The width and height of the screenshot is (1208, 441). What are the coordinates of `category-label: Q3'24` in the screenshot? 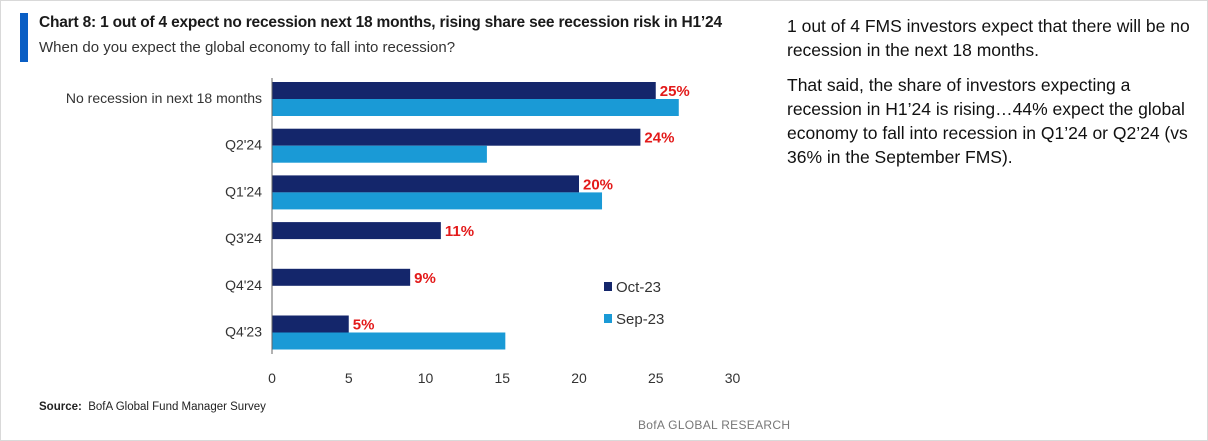 It's located at (243, 238).